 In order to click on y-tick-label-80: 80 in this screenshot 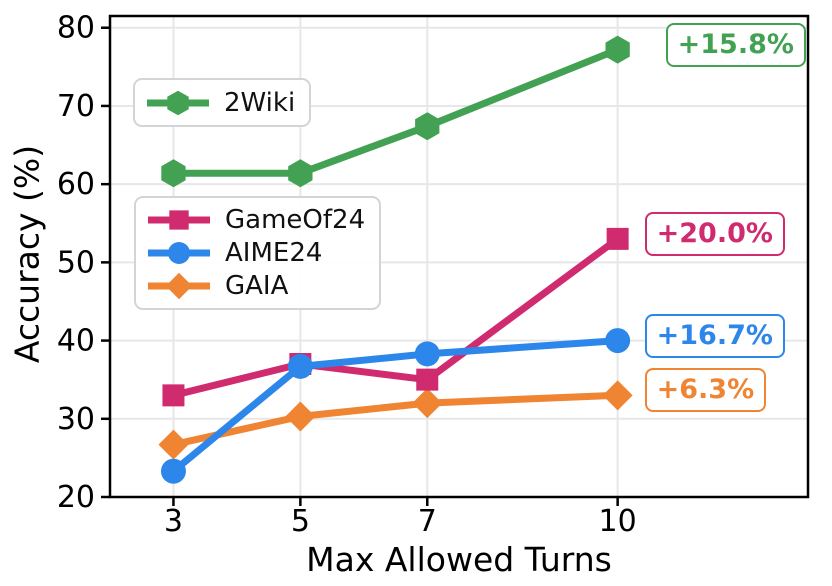, I will do `click(76, 28)`.